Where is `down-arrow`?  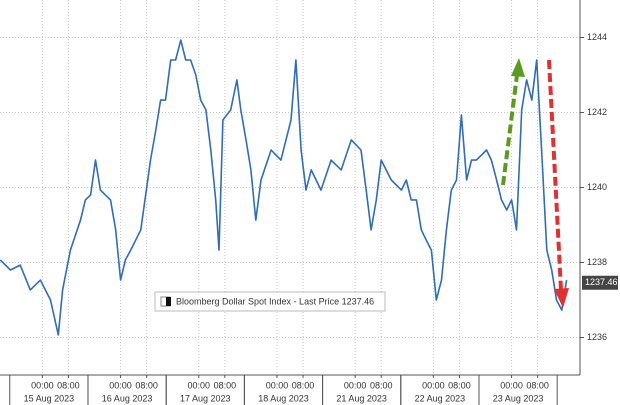
down-arrow is located at coordinates (558, 183).